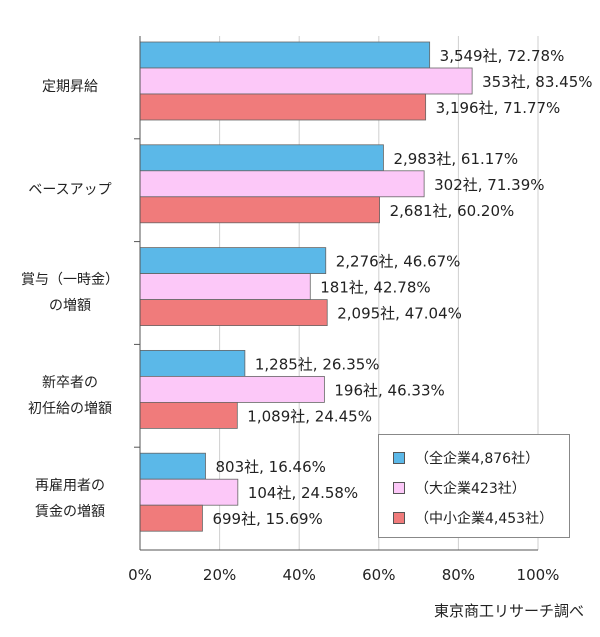 The width and height of the screenshot is (600, 637). What do you see at coordinates (70, 408) in the screenshot?
I see `category-label-line: 初任給の増額` at bounding box center [70, 408].